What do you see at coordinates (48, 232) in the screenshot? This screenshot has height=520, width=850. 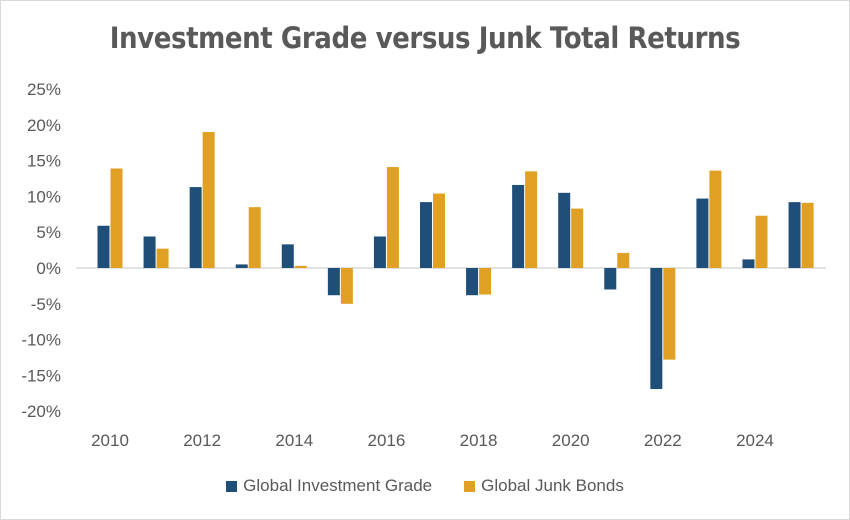 I see `y-tick-label: 5%` at bounding box center [48, 232].